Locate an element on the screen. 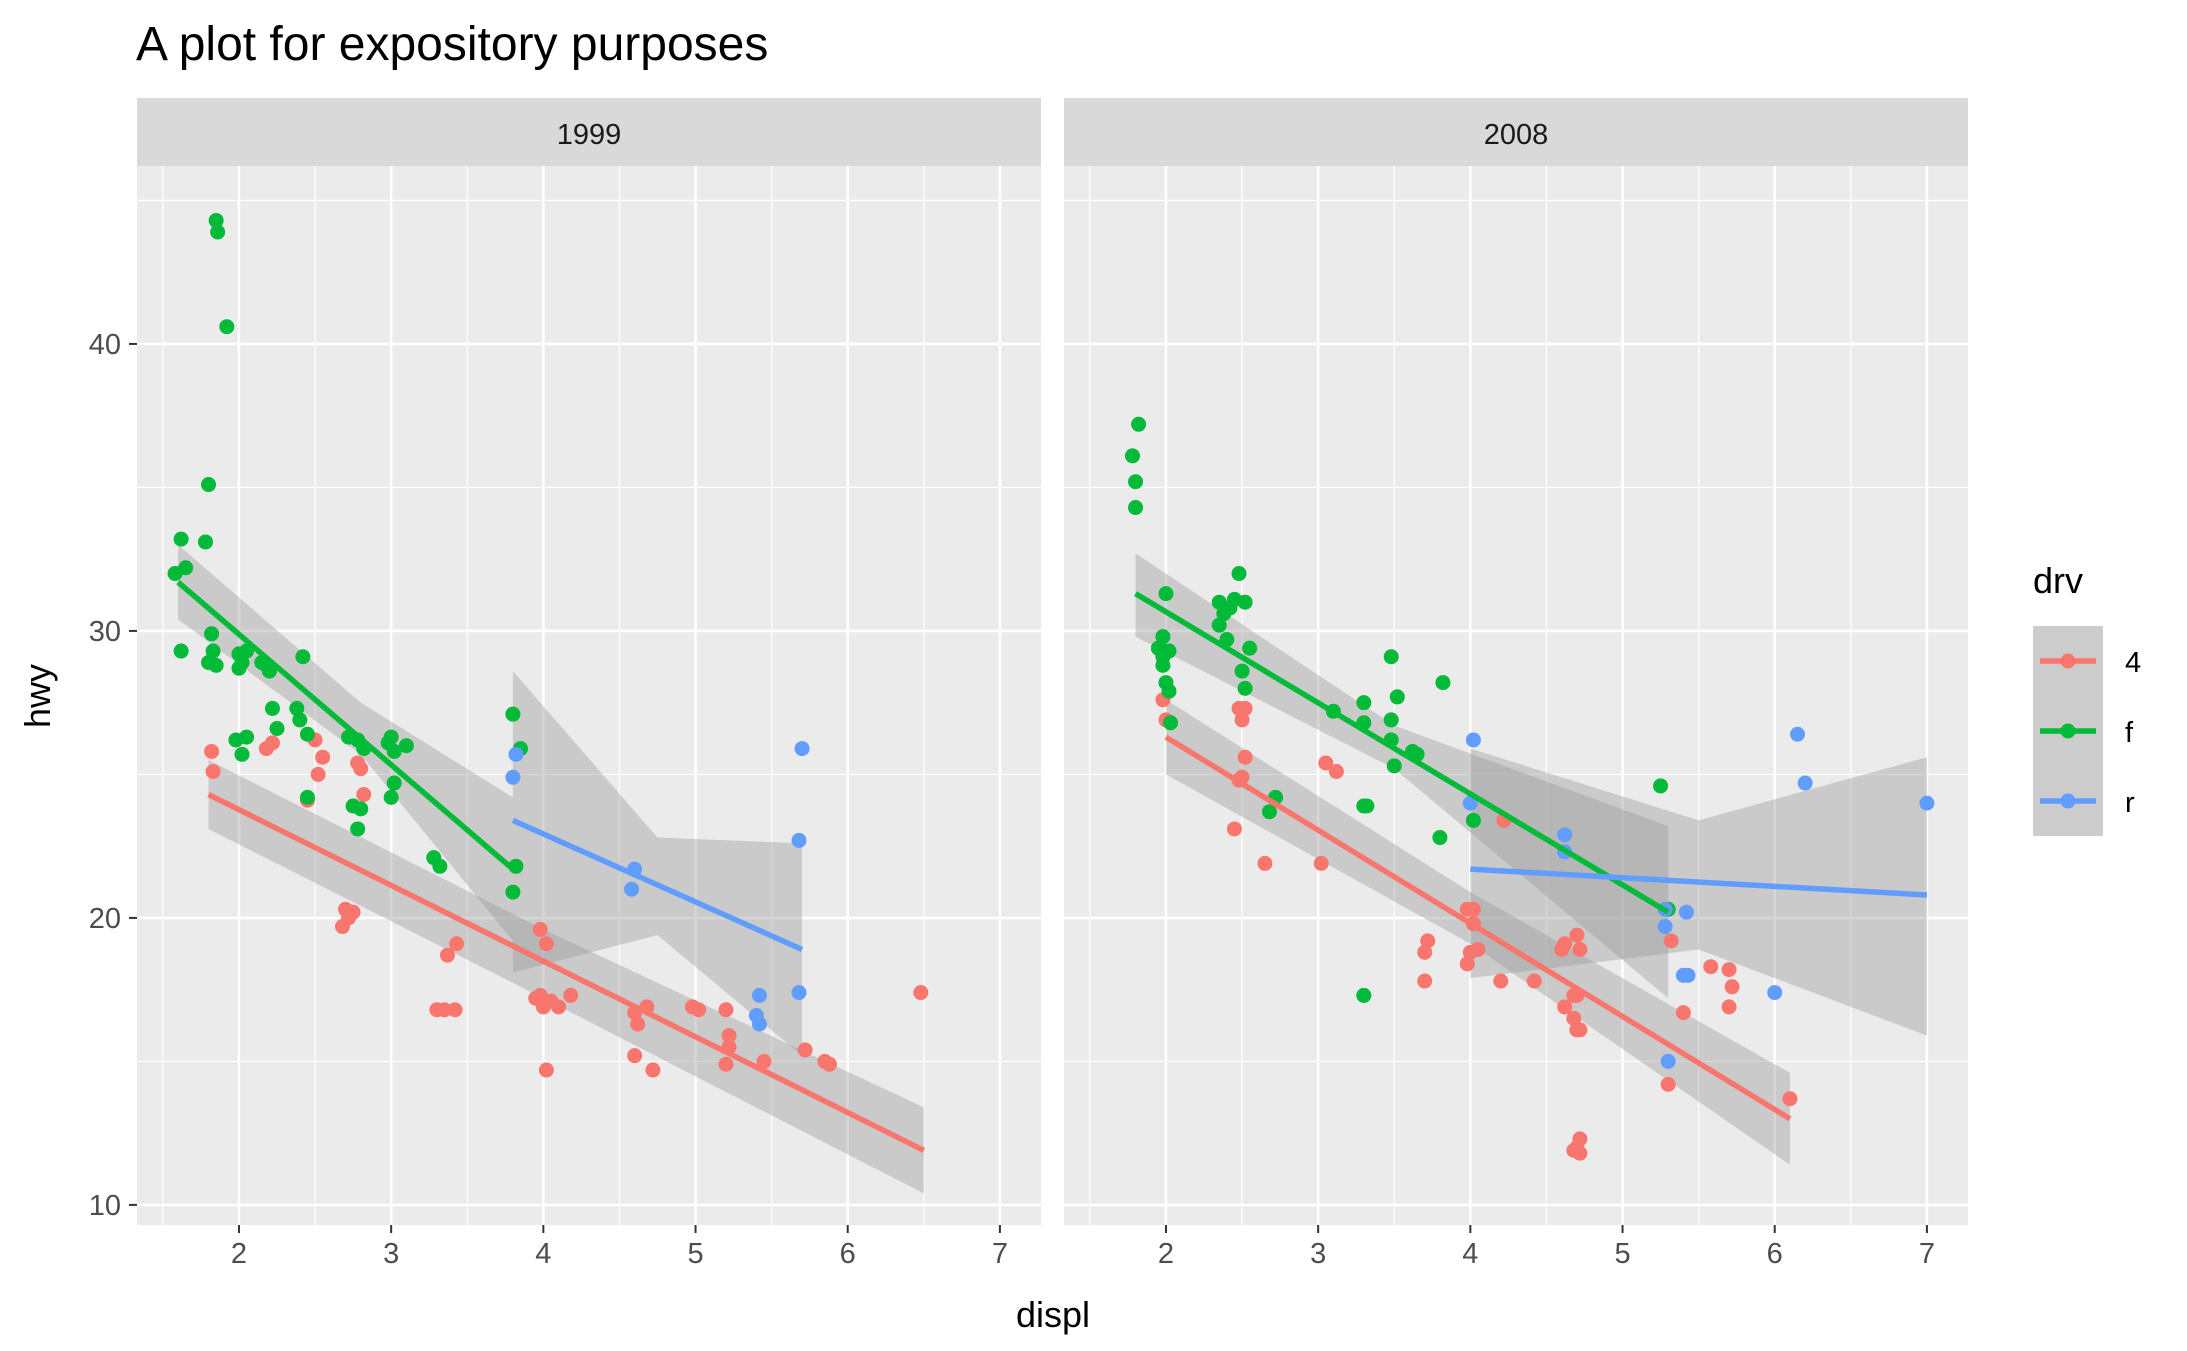 The image size is (2187, 1351). x-axis-ticks-2008: 2 3 4 5 6 7 is located at coordinates (1546, 1247).